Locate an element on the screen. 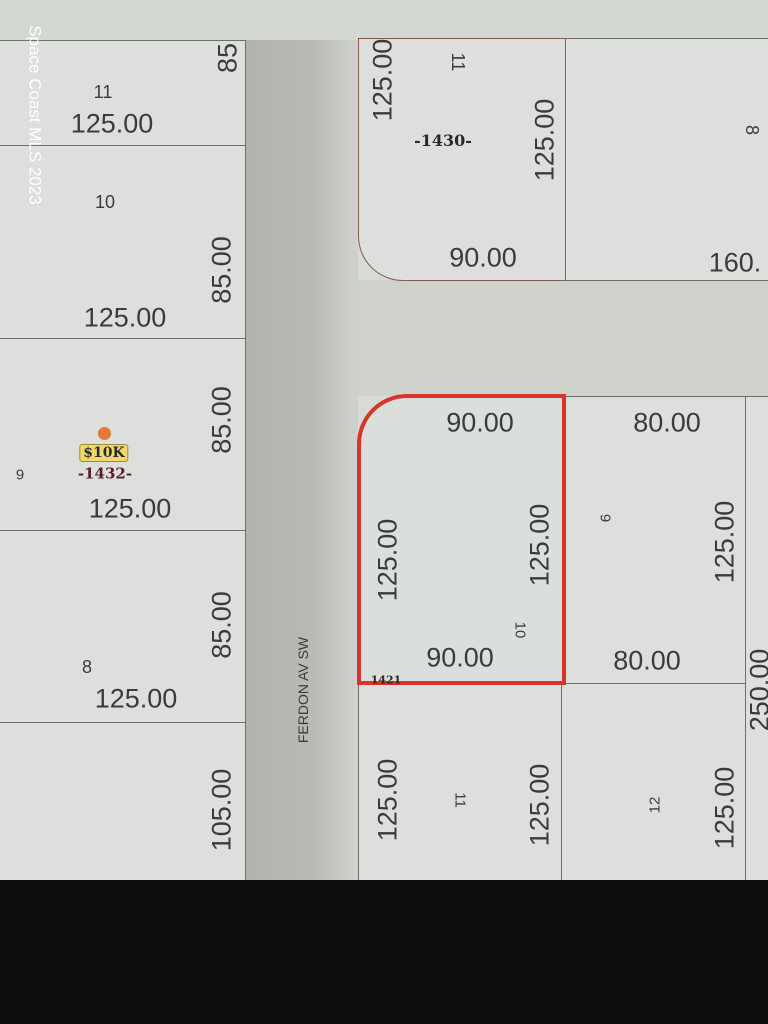 Image resolution: width=768 pixels, height=1024 pixels. road-cross-street is located at coordinates (563, 338).